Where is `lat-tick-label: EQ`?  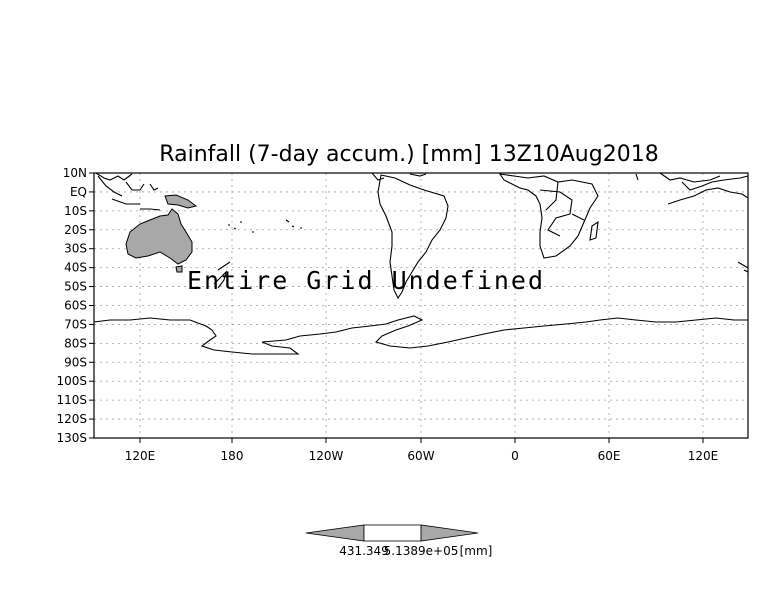
lat-tick-label: EQ is located at coordinates (78, 192).